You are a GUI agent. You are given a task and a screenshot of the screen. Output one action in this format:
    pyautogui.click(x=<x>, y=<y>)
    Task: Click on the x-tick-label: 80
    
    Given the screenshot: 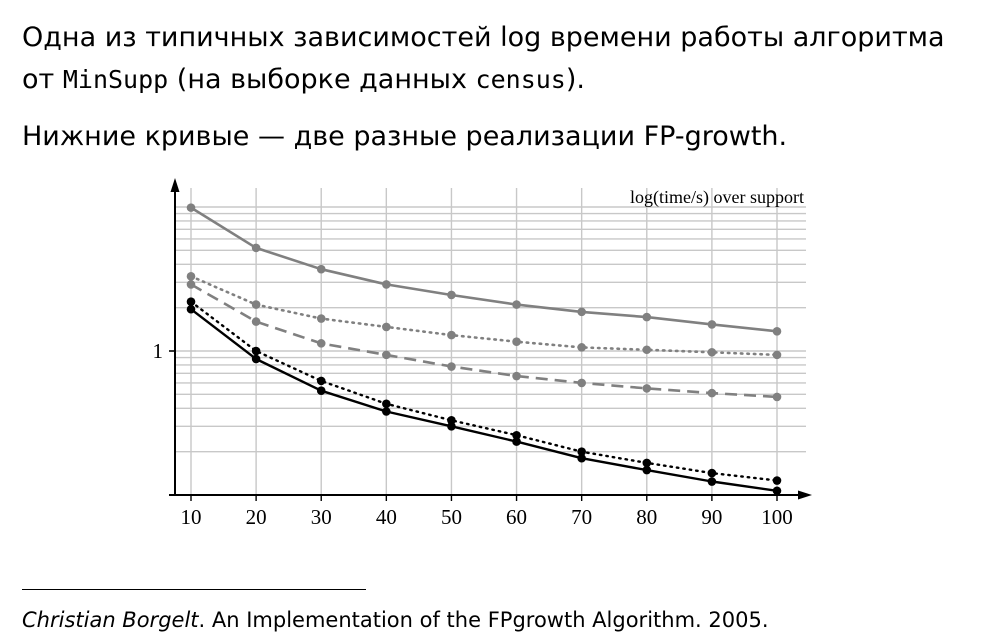 What is the action you would take?
    pyautogui.click(x=646, y=517)
    